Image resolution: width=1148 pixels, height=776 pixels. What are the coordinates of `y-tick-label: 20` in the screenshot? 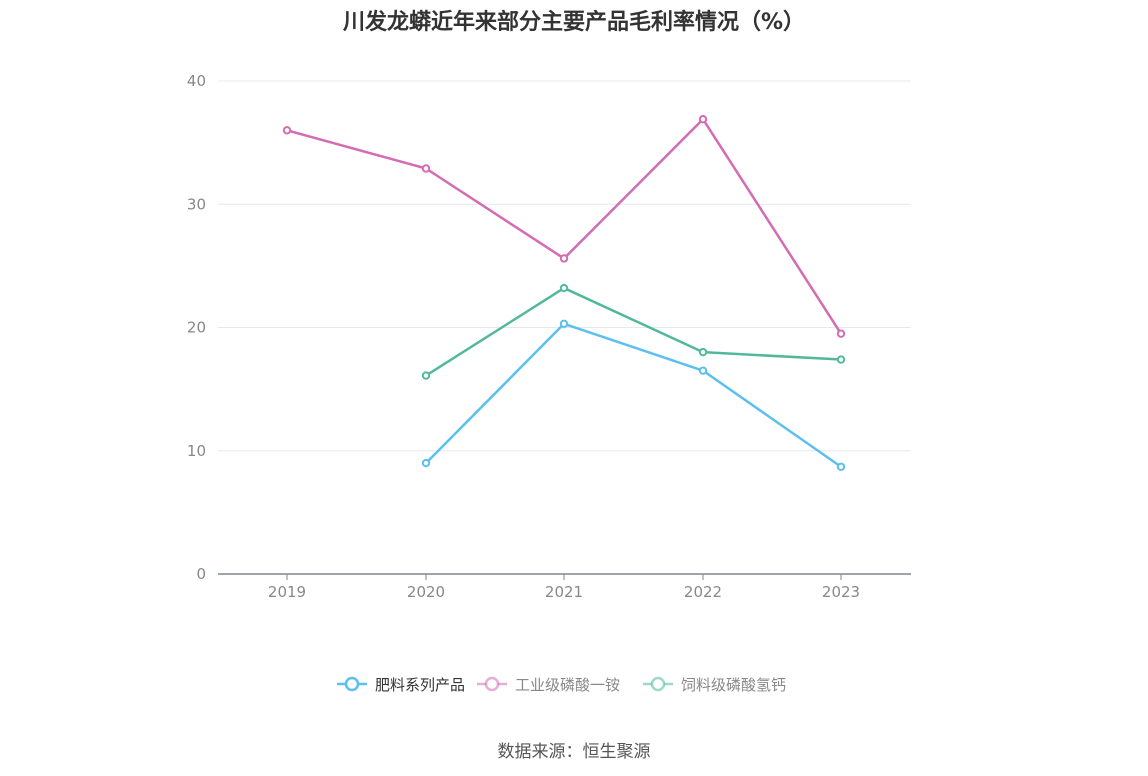 It's located at (196, 328).